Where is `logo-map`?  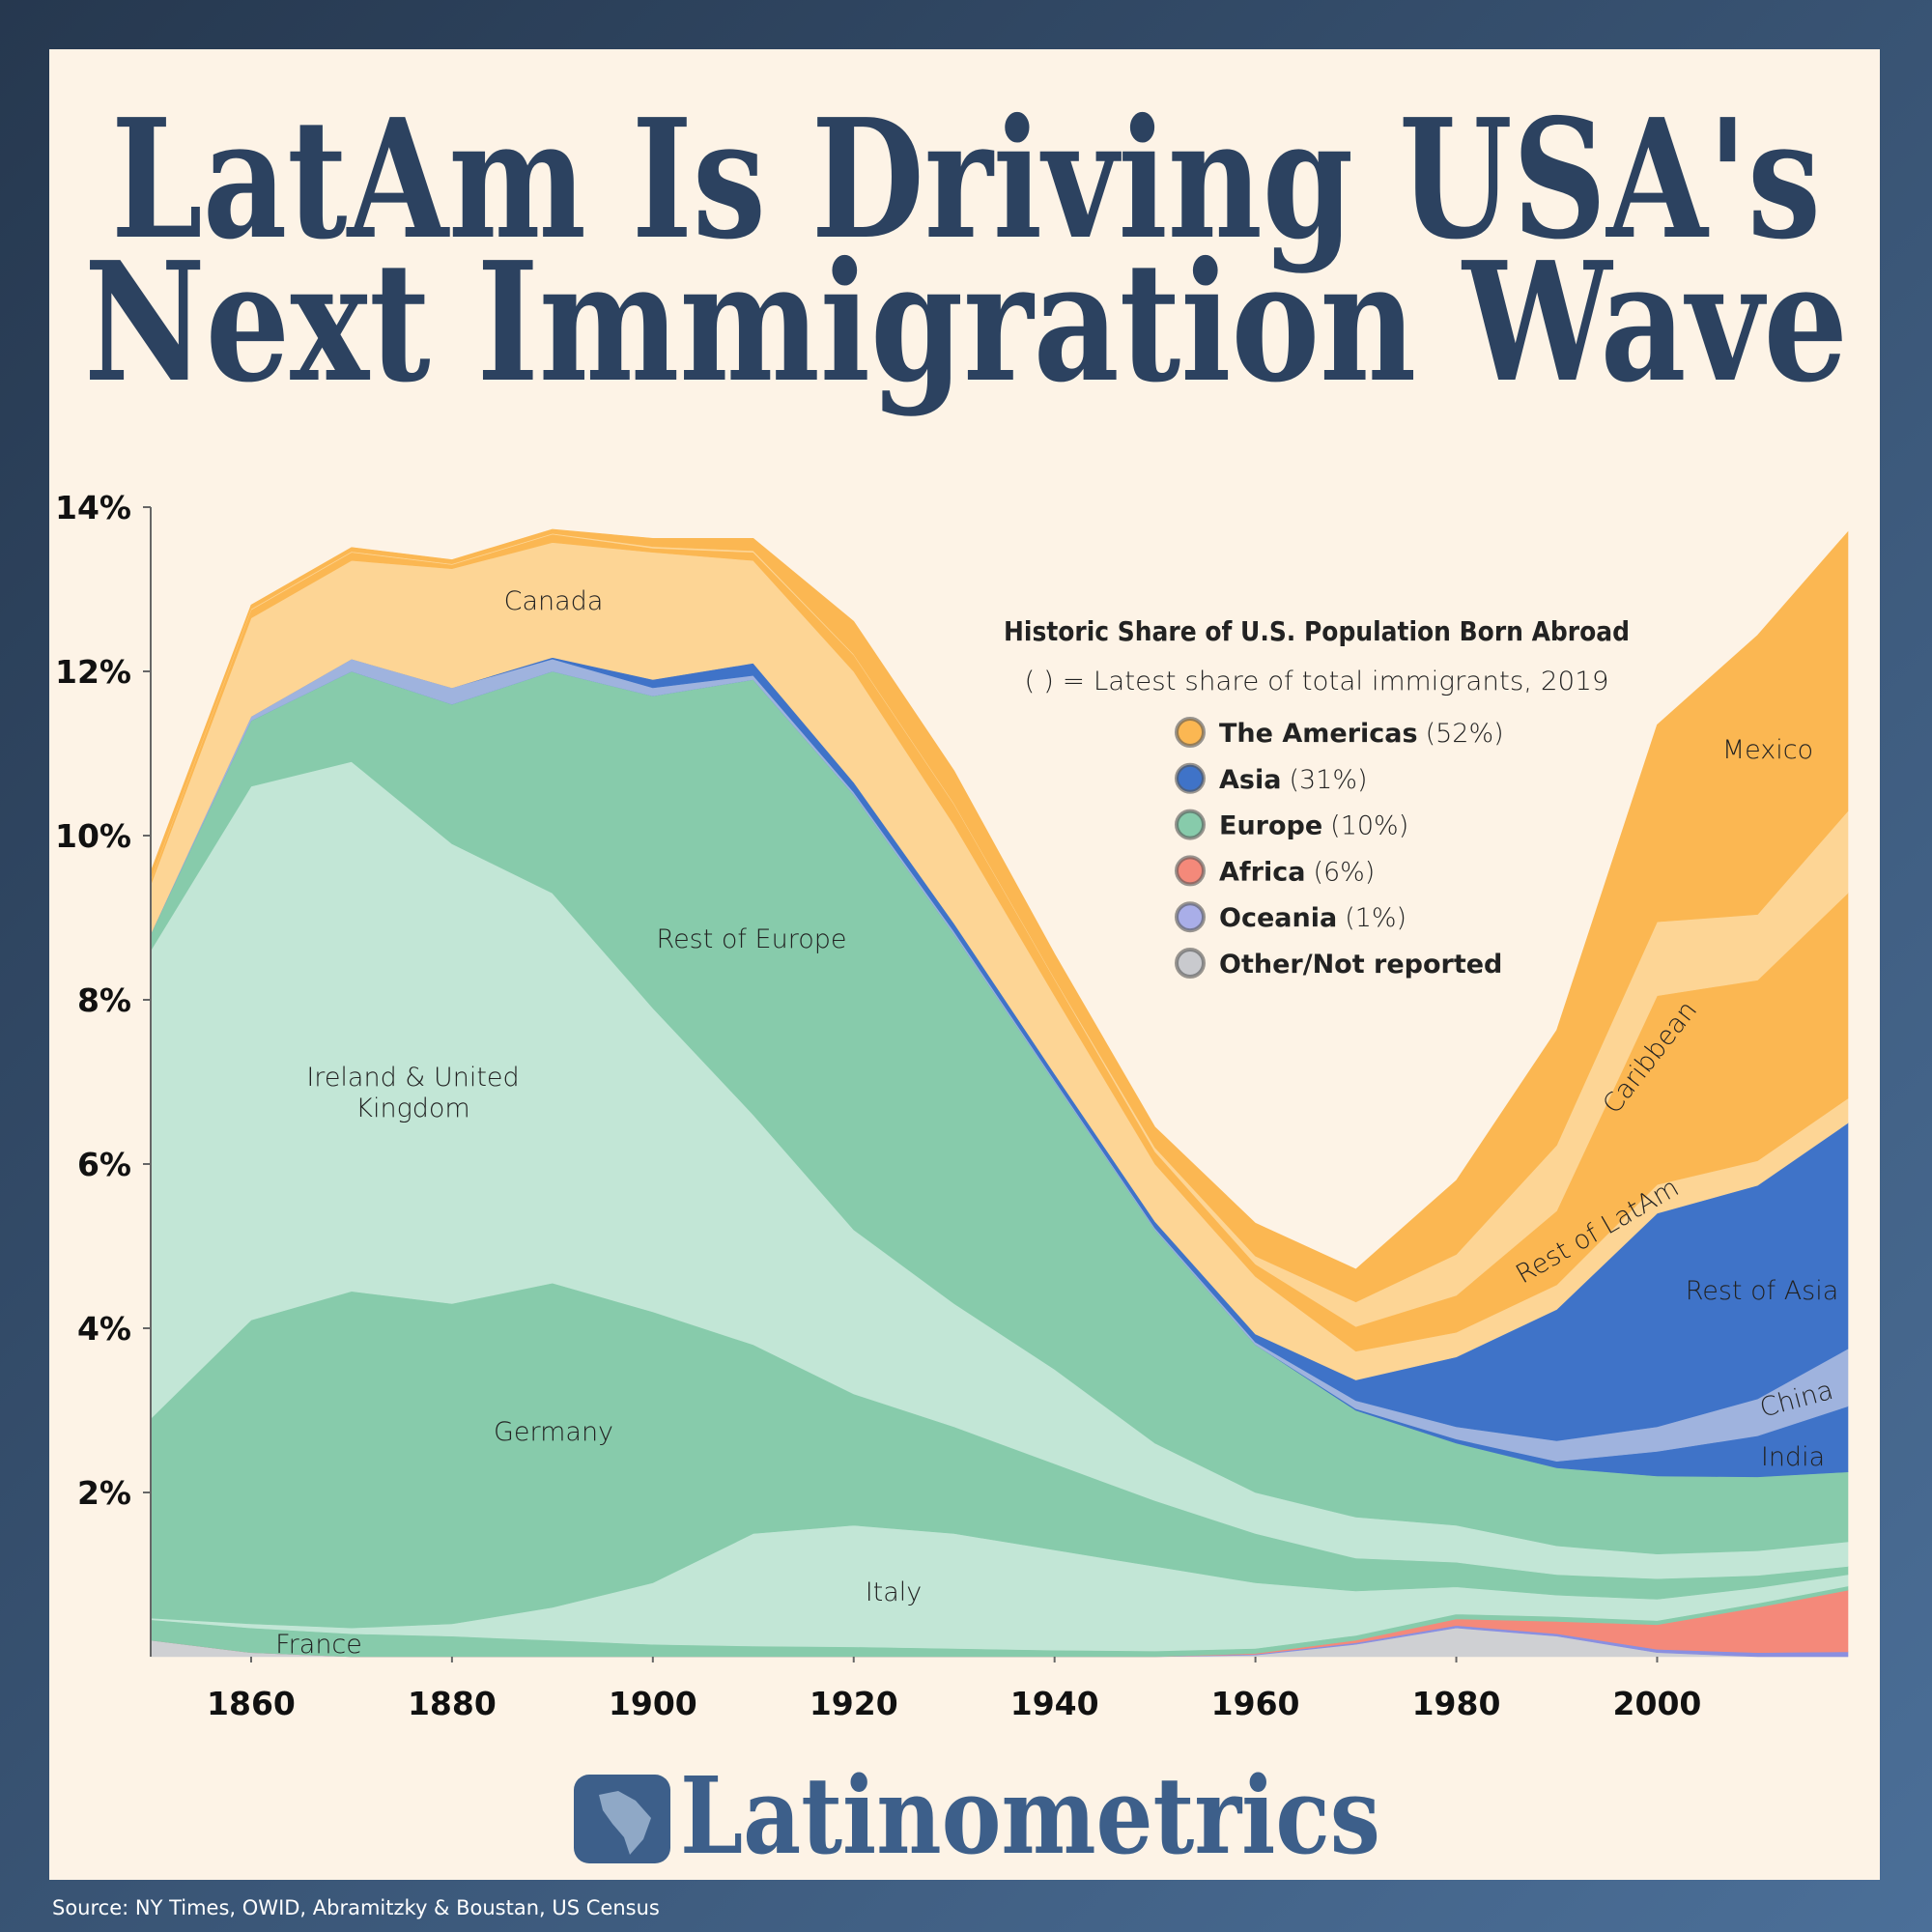
logo-map is located at coordinates (625, 1823).